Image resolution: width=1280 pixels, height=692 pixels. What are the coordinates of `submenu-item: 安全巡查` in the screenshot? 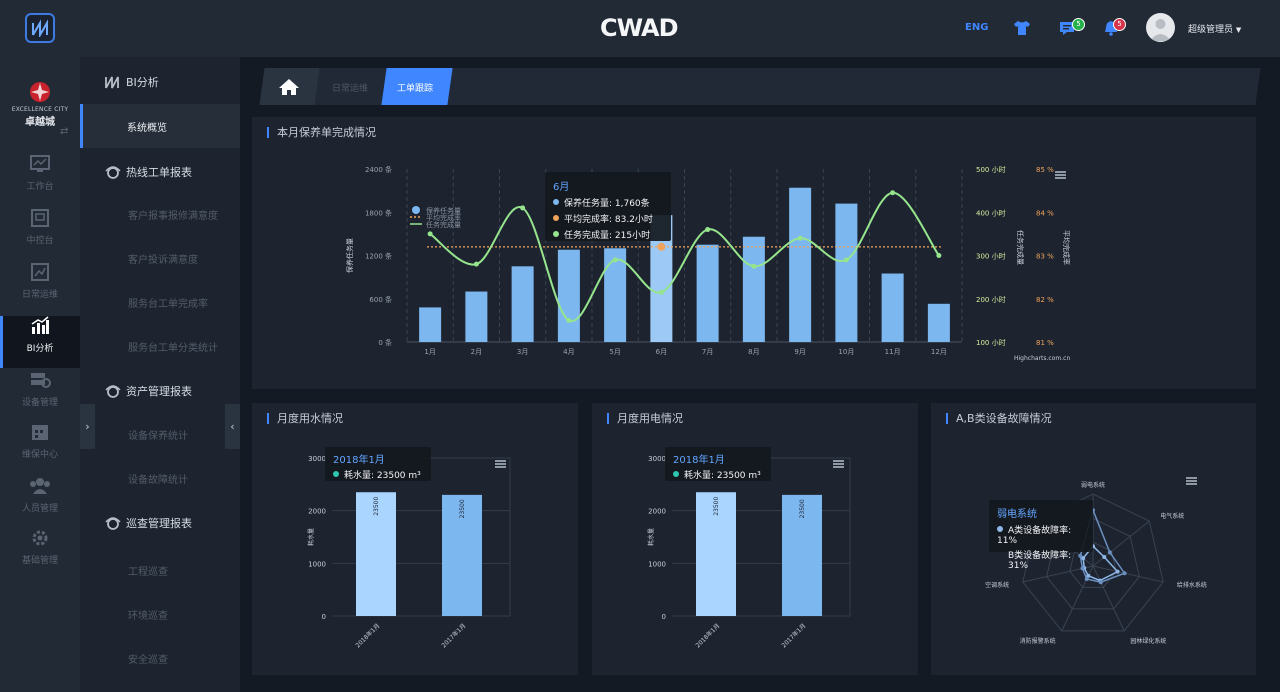 It's located at (148, 660).